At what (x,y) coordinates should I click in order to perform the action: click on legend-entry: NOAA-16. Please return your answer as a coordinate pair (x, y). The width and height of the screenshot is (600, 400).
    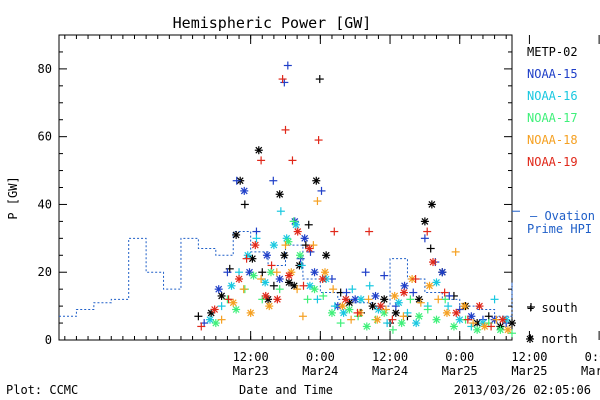
    Looking at the image, I should click on (552, 96).